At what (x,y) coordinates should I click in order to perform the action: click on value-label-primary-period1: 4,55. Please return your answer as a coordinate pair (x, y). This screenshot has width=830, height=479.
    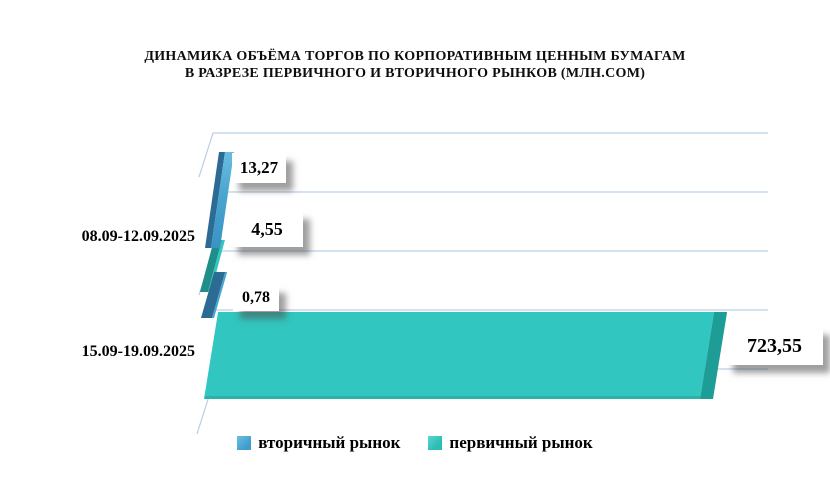
    Looking at the image, I should click on (267, 229).